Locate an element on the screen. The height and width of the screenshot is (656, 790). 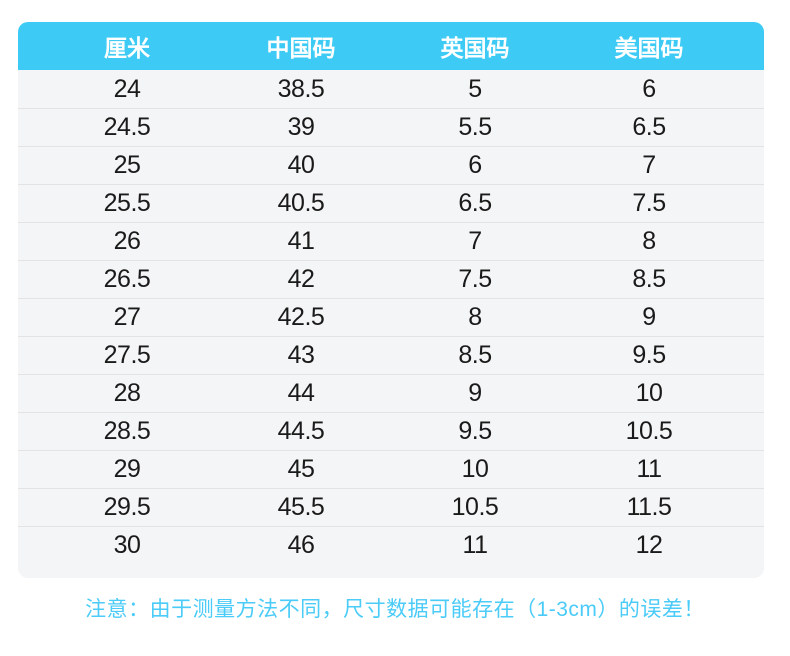
table-cell: 29.5 is located at coordinates (127, 507).